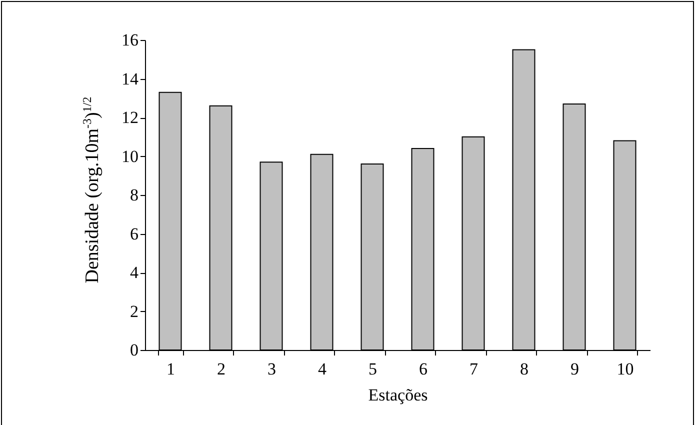  Describe the element at coordinates (221, 369) in the screenshot. I see `x-tick-label: 2` at that location.